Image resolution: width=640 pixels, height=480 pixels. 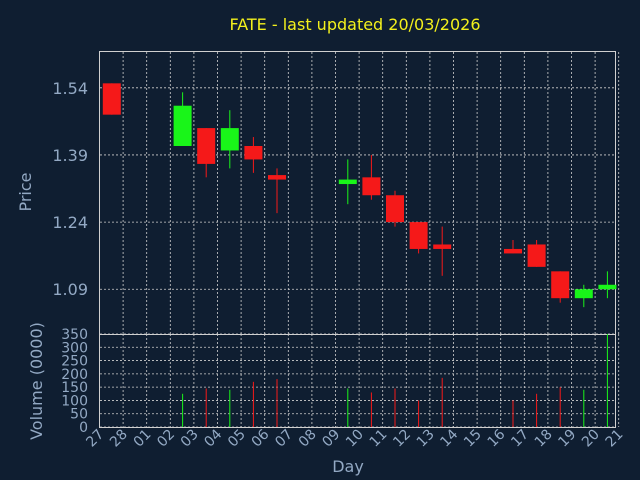 What do you see at coordinates (70, 222) in the screenshot?
I see `price-tick-label: 1.24` at bounding box center [70, 222].